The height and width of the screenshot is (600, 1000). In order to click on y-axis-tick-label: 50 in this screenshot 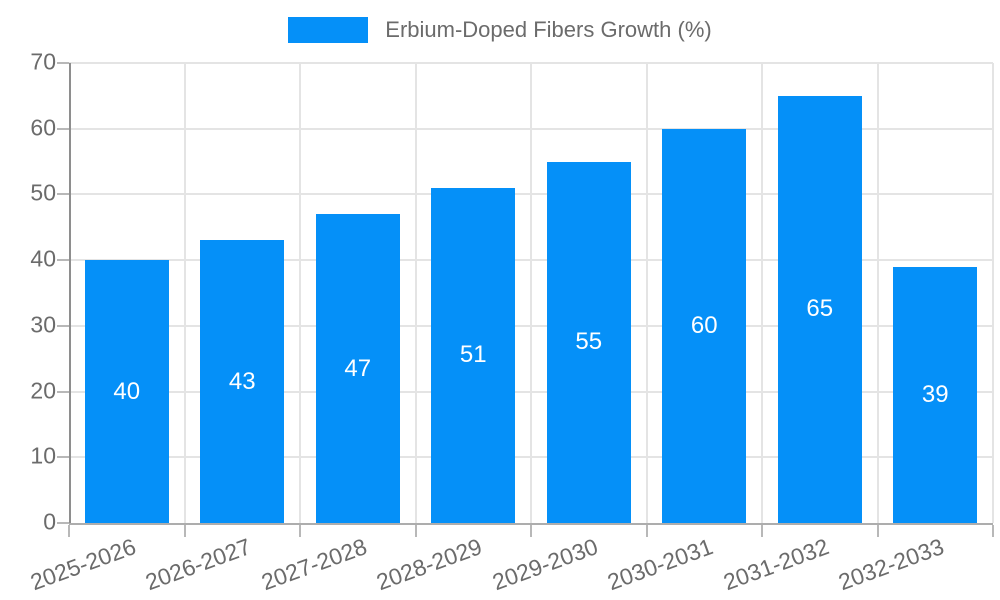, I will do `click(43, 193)`.